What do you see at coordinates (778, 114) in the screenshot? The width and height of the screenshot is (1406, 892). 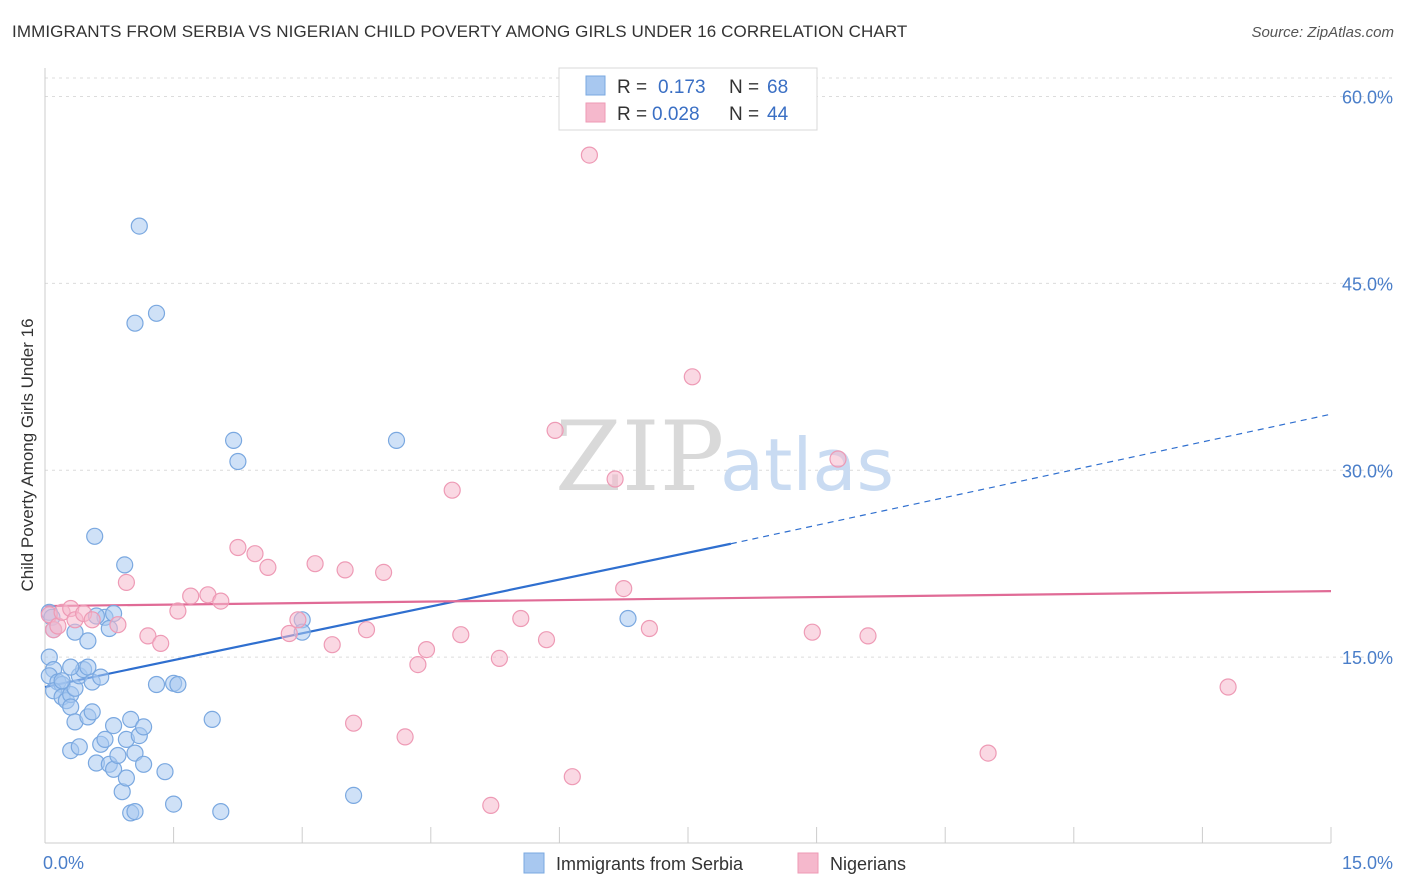 I see `legend-n-value-nigerians: 44` at bounding box center [778, 114].